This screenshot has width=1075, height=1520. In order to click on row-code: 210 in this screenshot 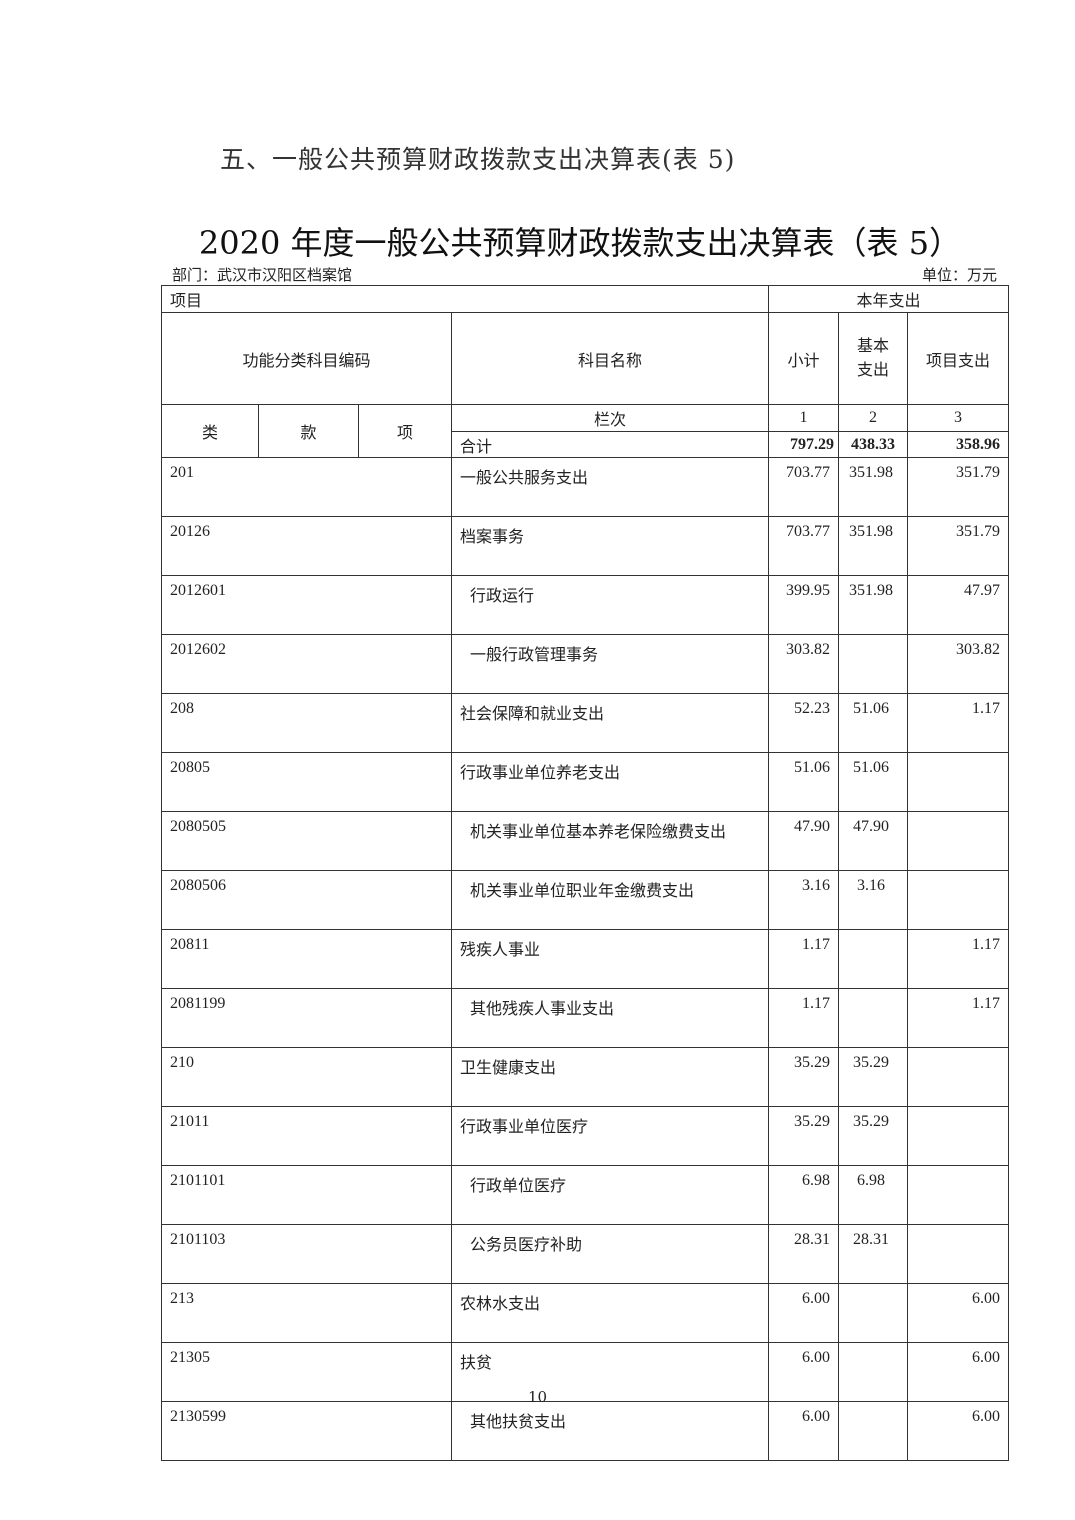, I will do `click(306, 1077)`.